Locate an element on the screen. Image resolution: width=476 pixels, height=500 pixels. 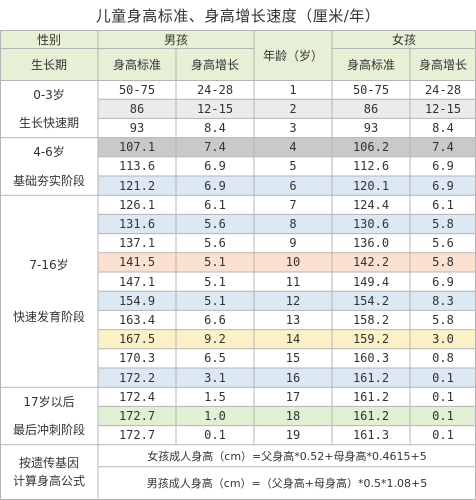
girl-height-formula: 女孩成人身高（cm）=父身高*0.52+母身高*0.4615+5 is located at coordinates (287, 456).